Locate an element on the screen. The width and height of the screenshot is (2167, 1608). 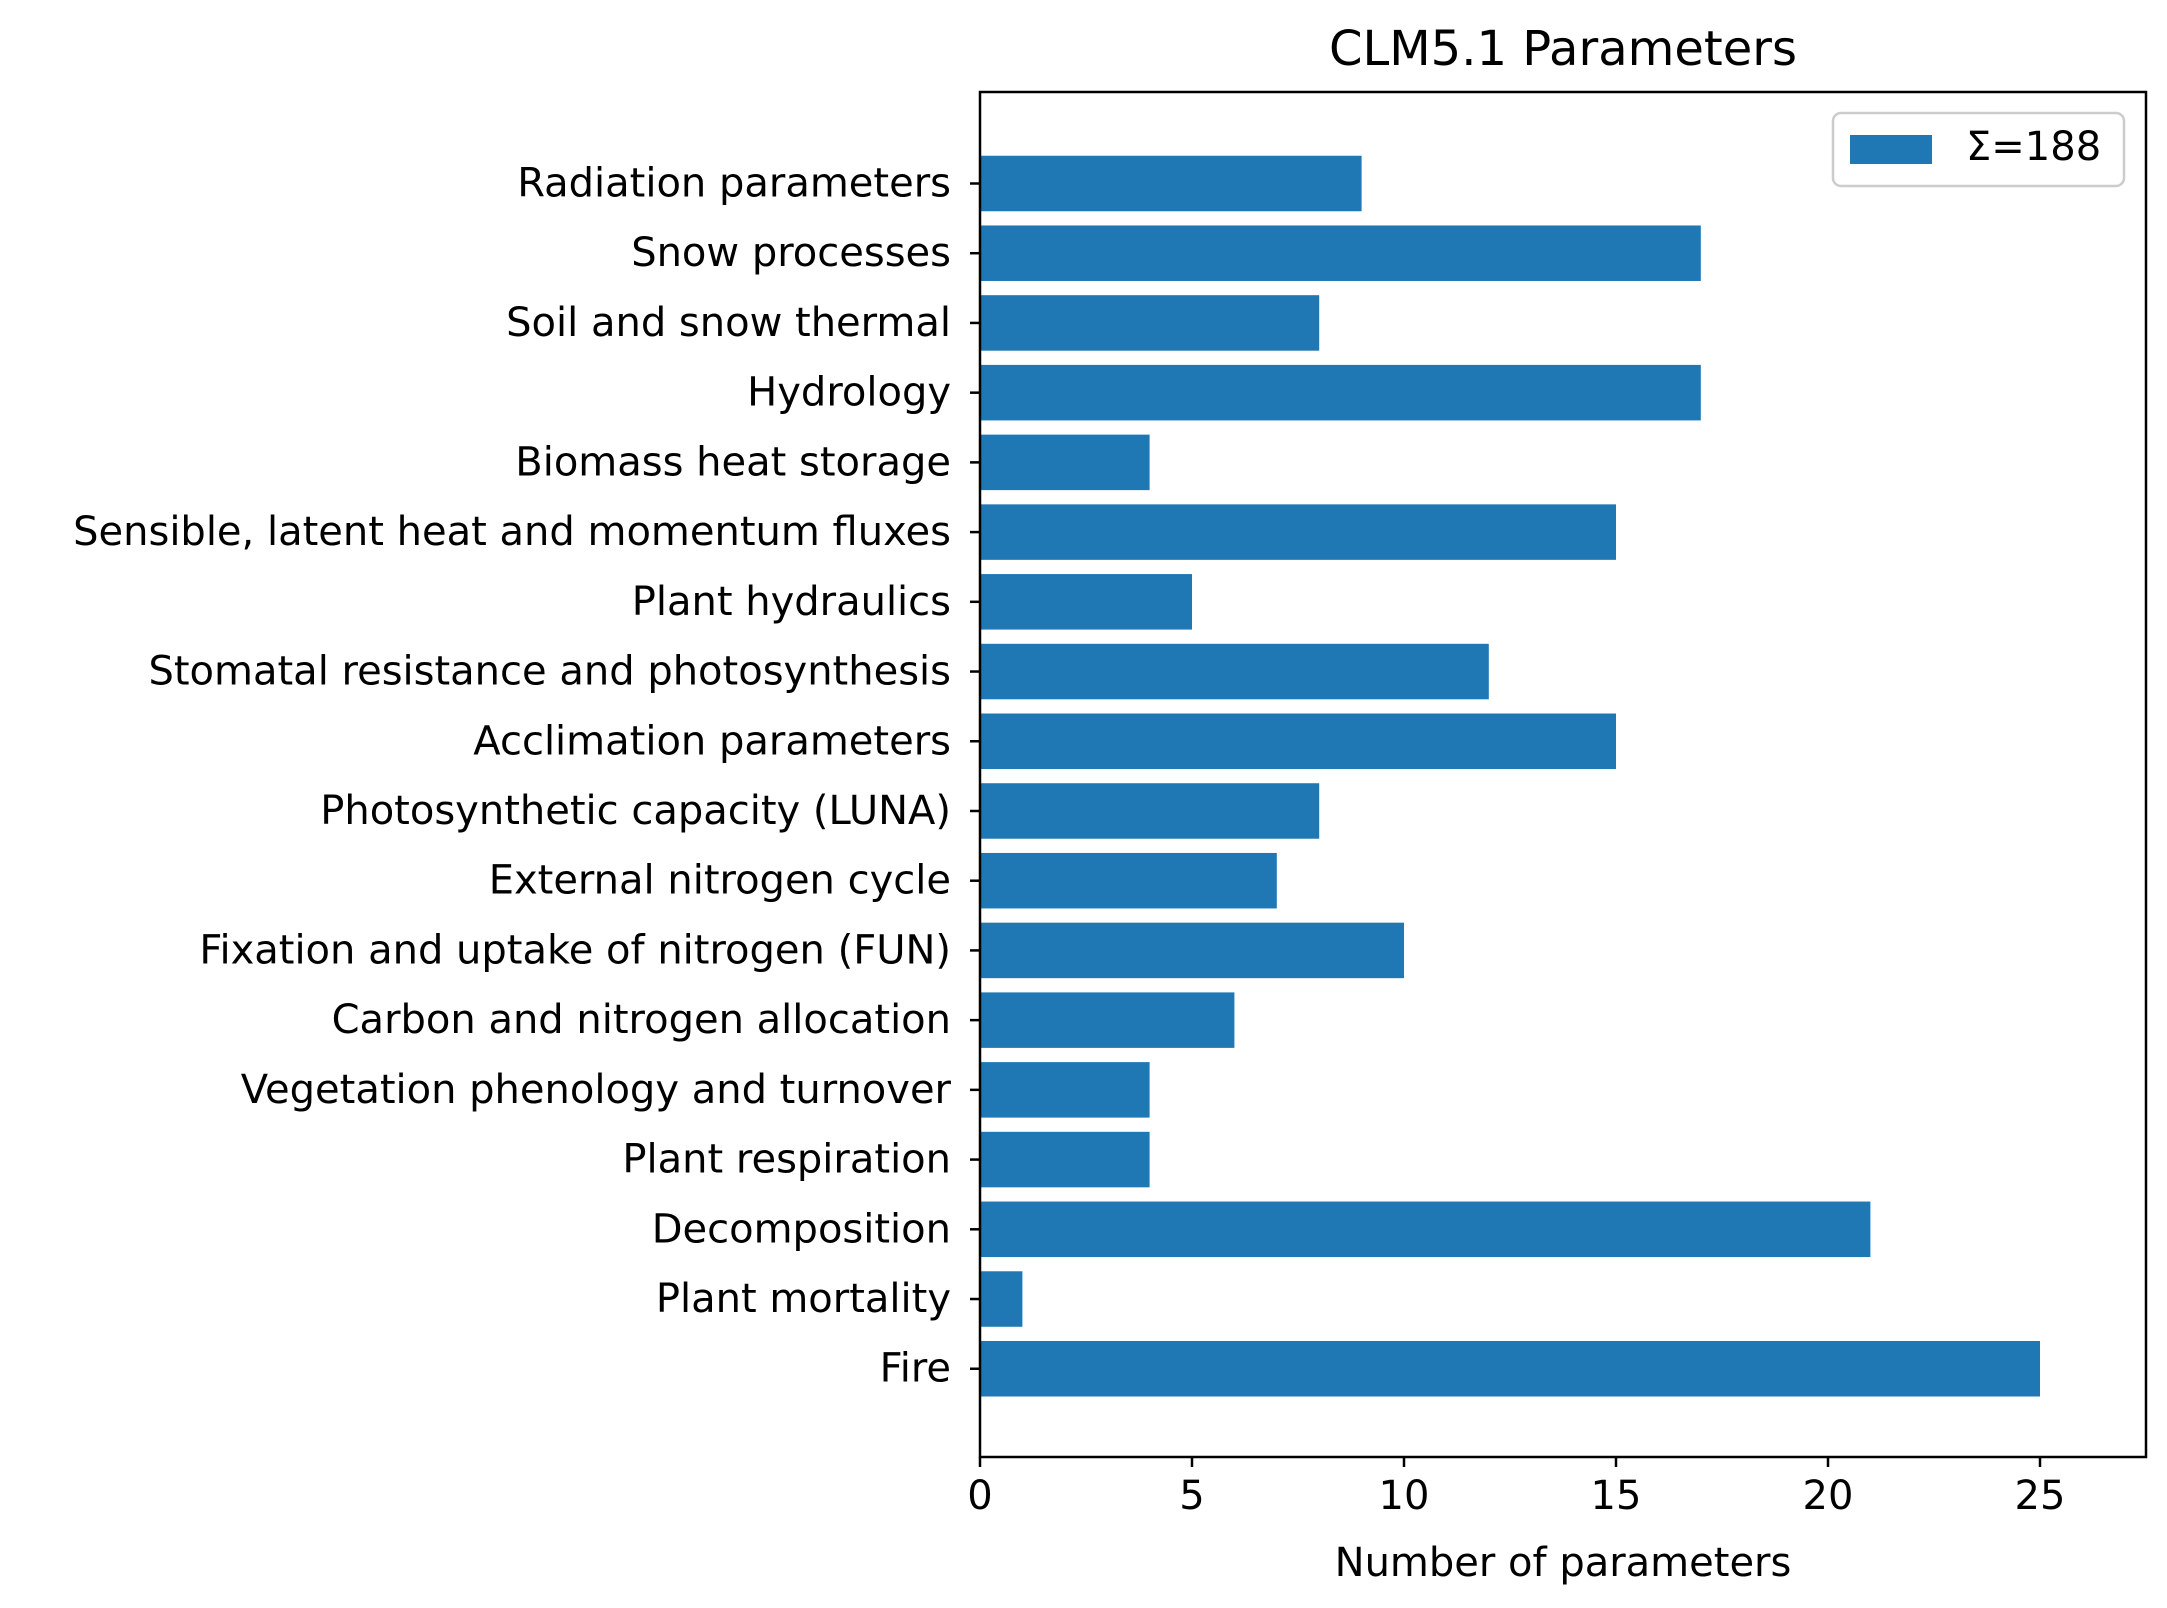
y-tick-label: Vegetation phenology and turnover is located at coordinates (596, 1090).